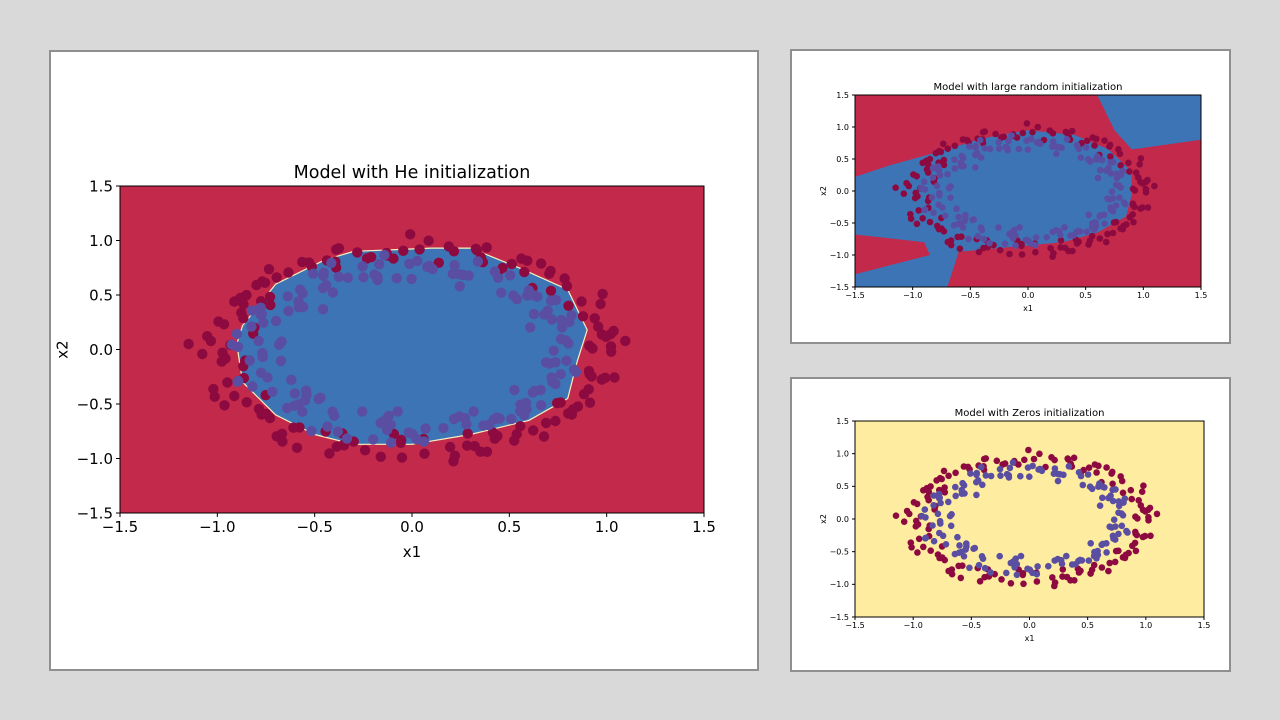 Image resolution: width=1280 pixels, height=720 pixels. What do you see at coordinates (407, 348) in the screenshot?
I see `data-points` at bounding box center [407, 348].